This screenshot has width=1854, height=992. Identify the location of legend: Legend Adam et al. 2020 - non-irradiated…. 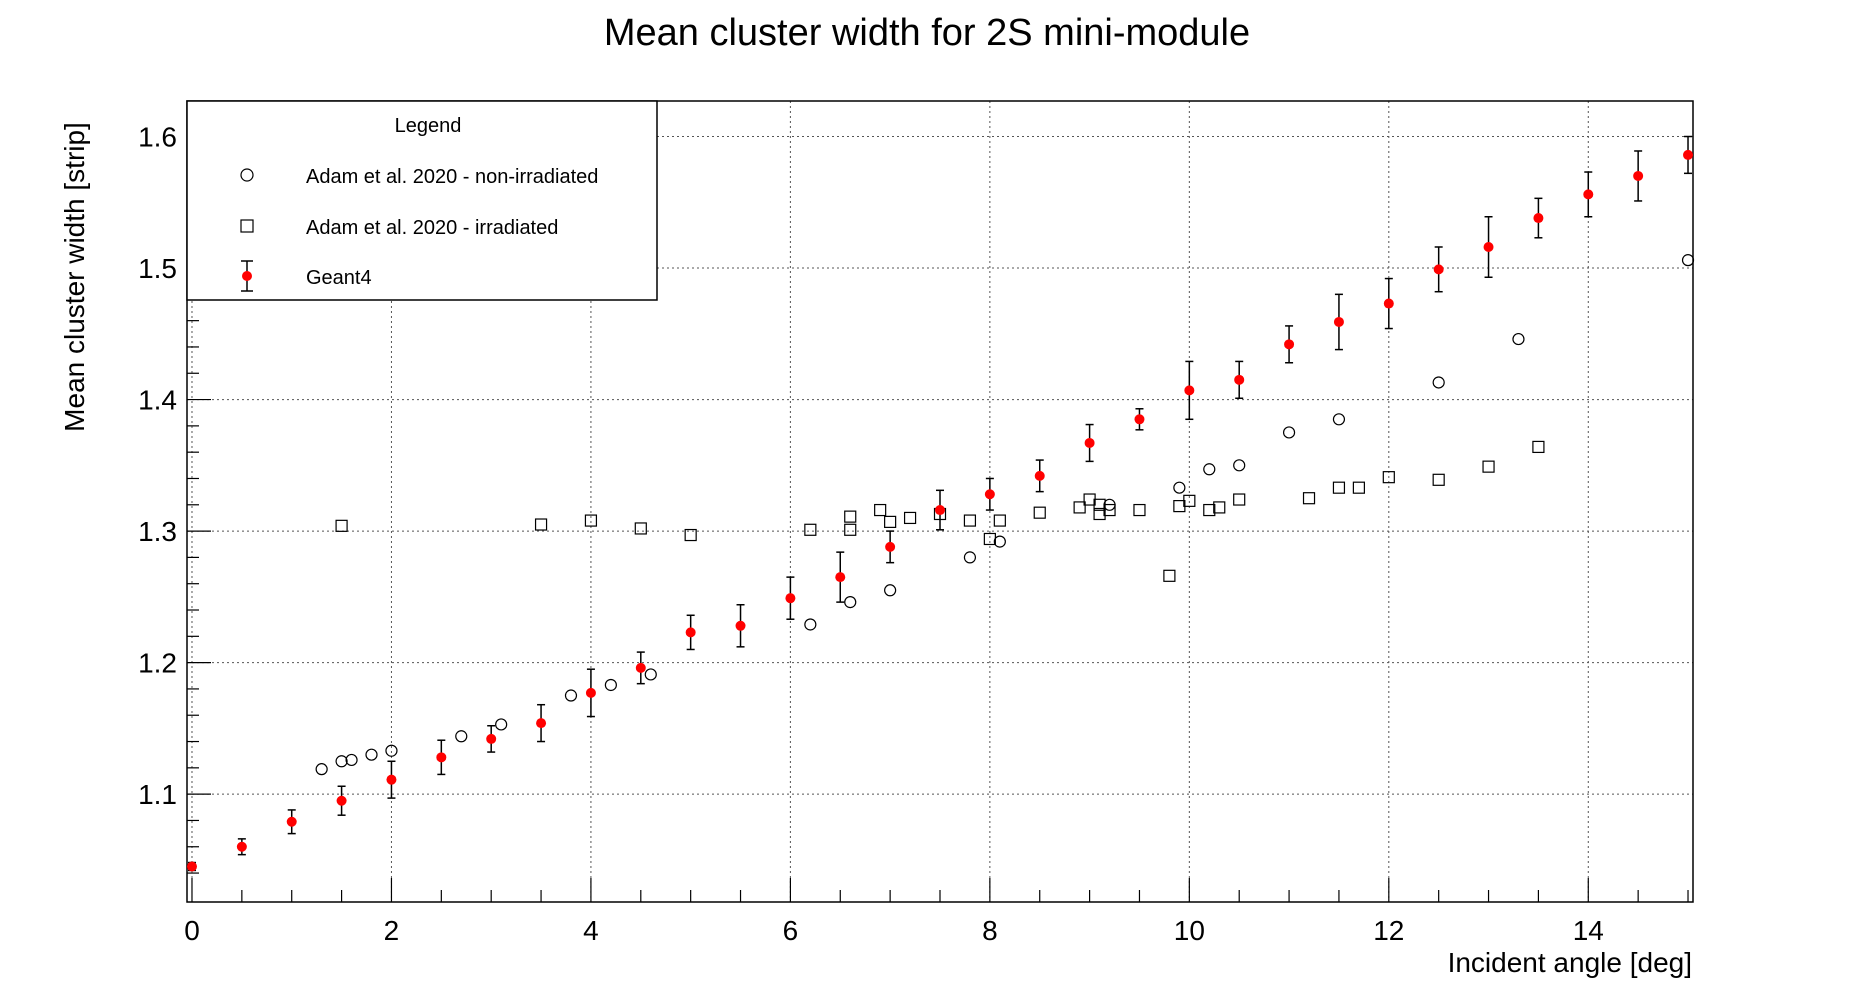
(422, 200).